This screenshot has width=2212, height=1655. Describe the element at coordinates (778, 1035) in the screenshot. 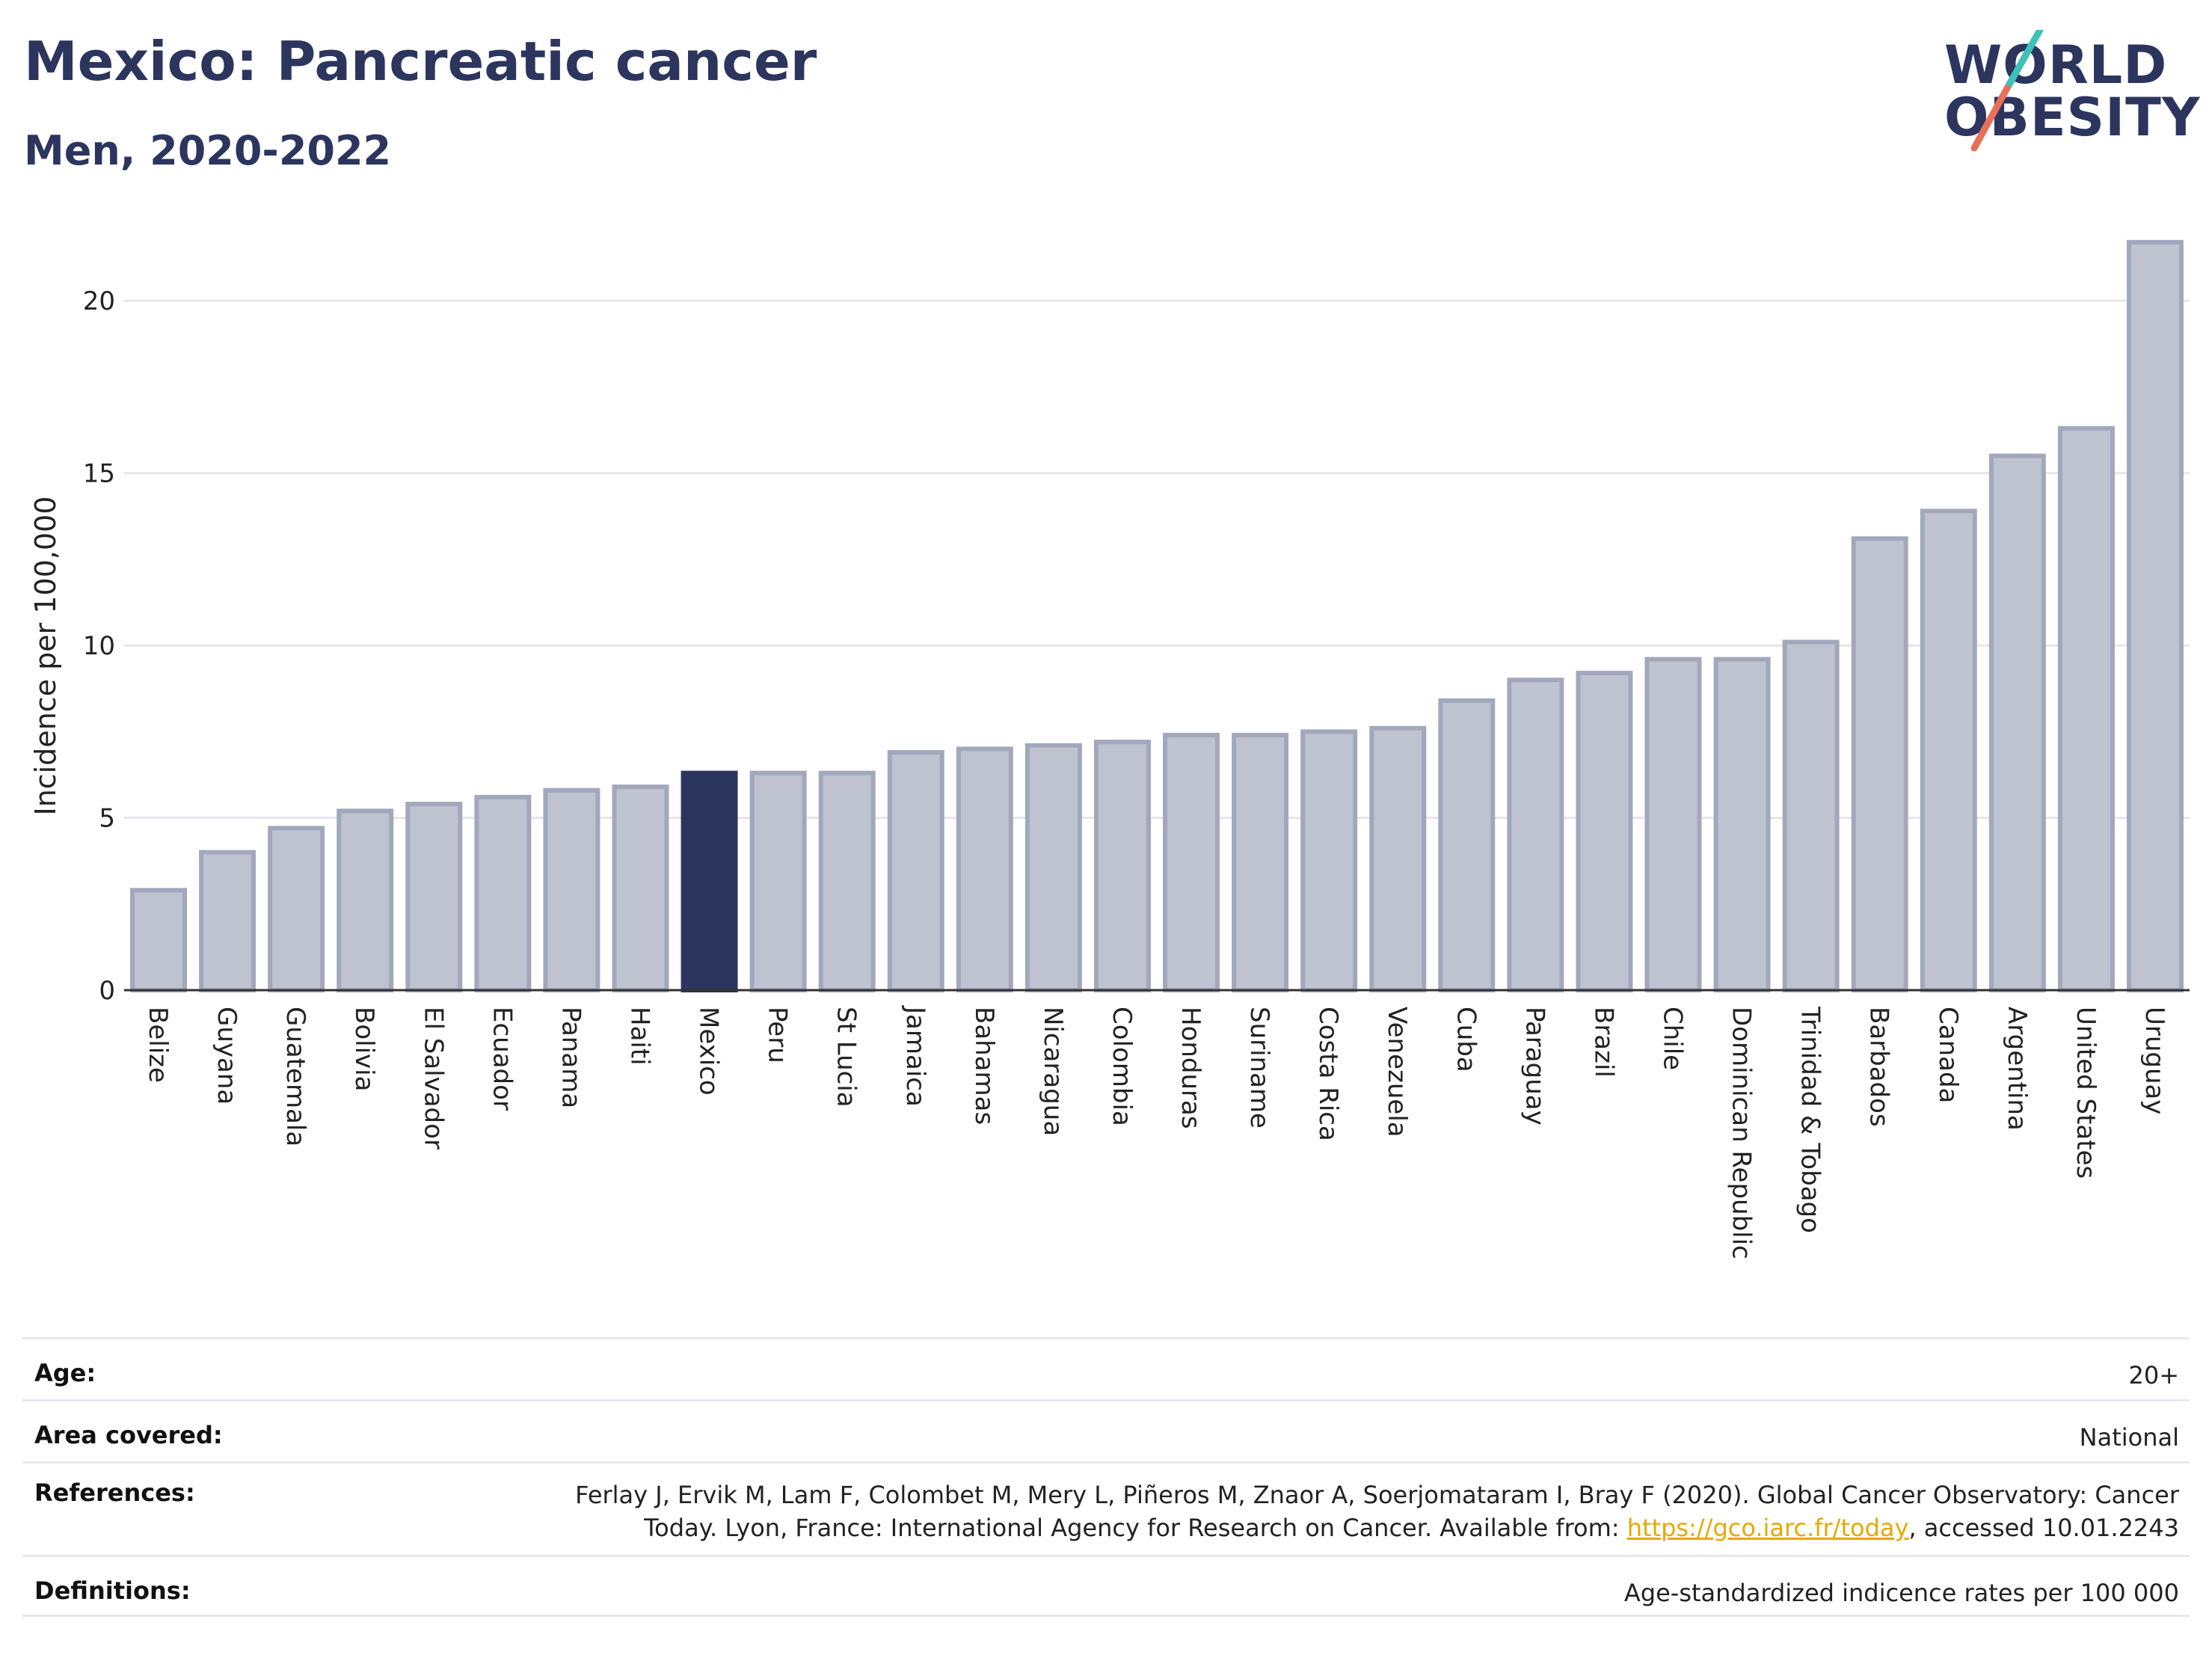

I see `x-tick-label: Peru` at that location.